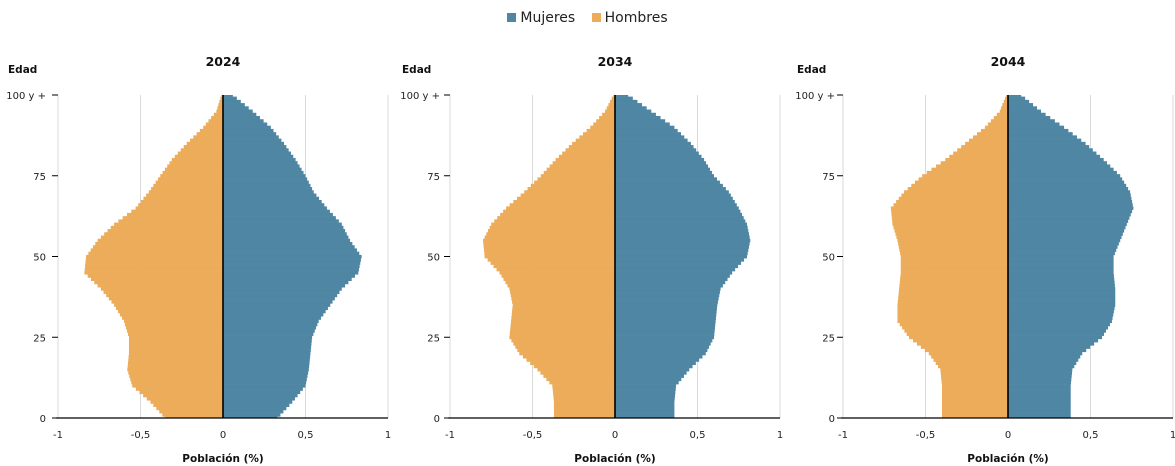  What do you see at coordinates (420, 96) in the screenshot?
I see `y-tick-label: 100 y +` at bounding box center [420, 96].